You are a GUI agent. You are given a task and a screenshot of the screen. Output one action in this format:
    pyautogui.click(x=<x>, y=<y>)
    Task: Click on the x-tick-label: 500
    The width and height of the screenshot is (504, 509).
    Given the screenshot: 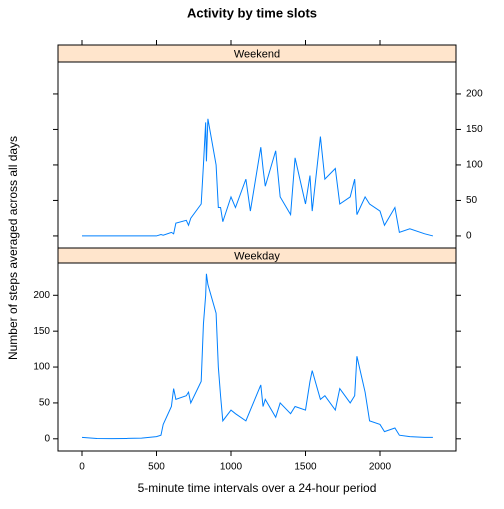 What is the action you would take?
    pyautogui.click(x=156, y=467)
    